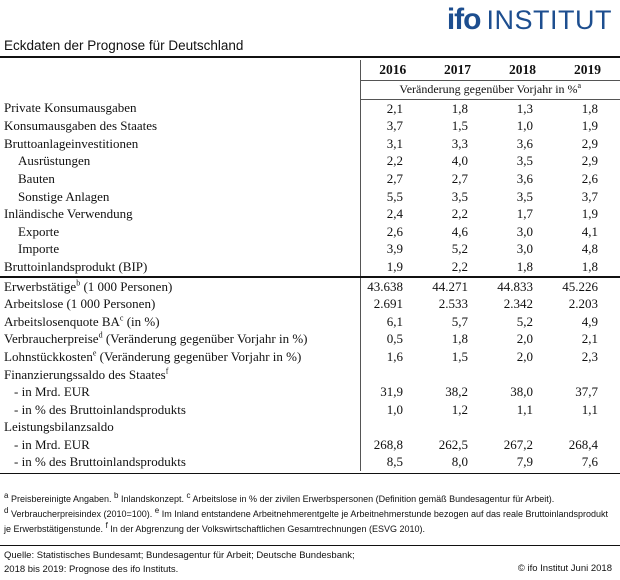 The width and height of the screenshot is (620, 580). Describe the element at coordinates (48, 356) in the screenshot. I see `row-label-text: Lohnstückkosten` at that location.